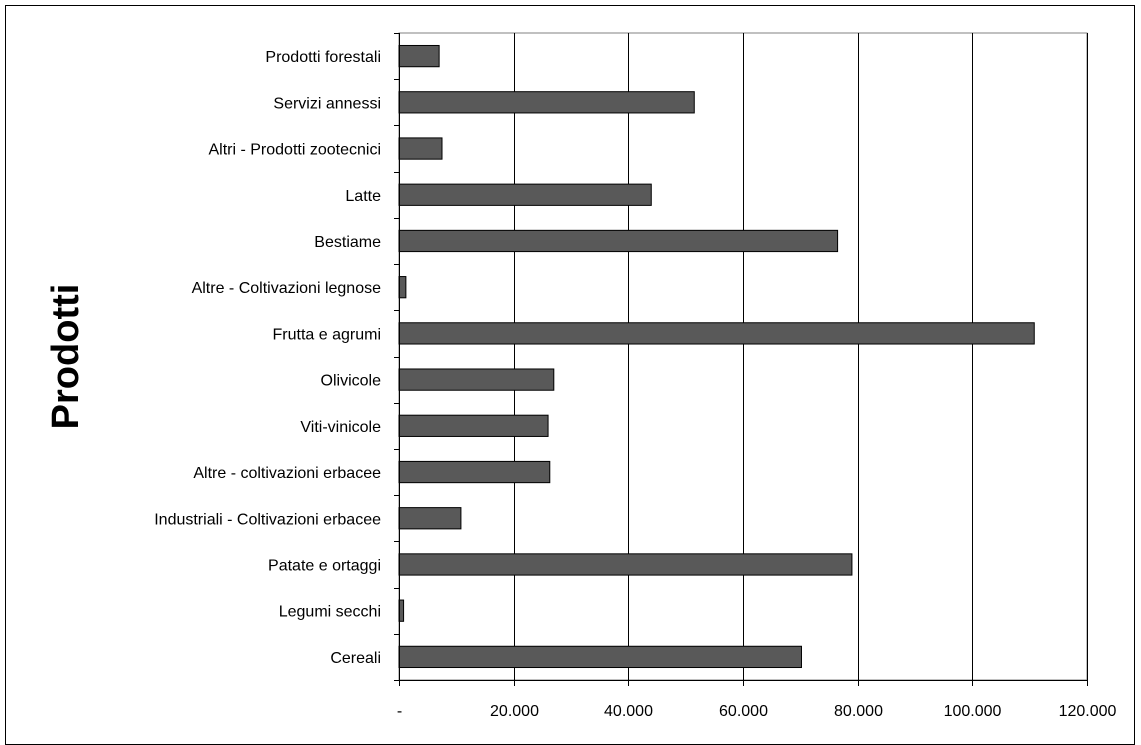 Image resolution: width=1141 pixels, height=745 pixels. I want to click on category-label: Prodotti forestali, so click(323, 57).